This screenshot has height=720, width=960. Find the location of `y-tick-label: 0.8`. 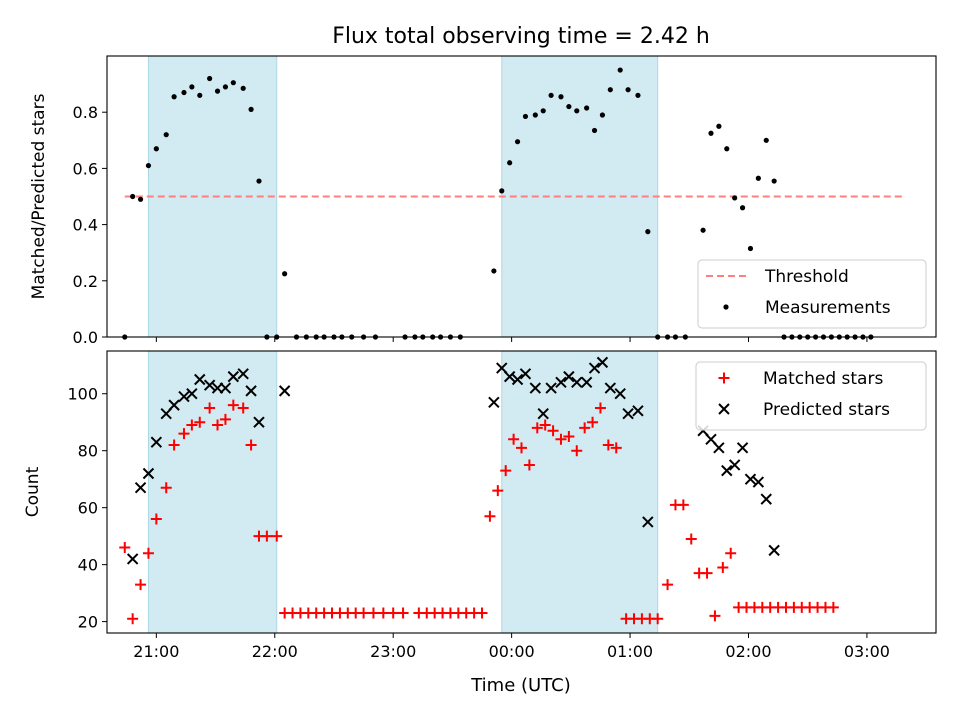

y-tick-label: 0.8 is located at coordinates (85, 112).